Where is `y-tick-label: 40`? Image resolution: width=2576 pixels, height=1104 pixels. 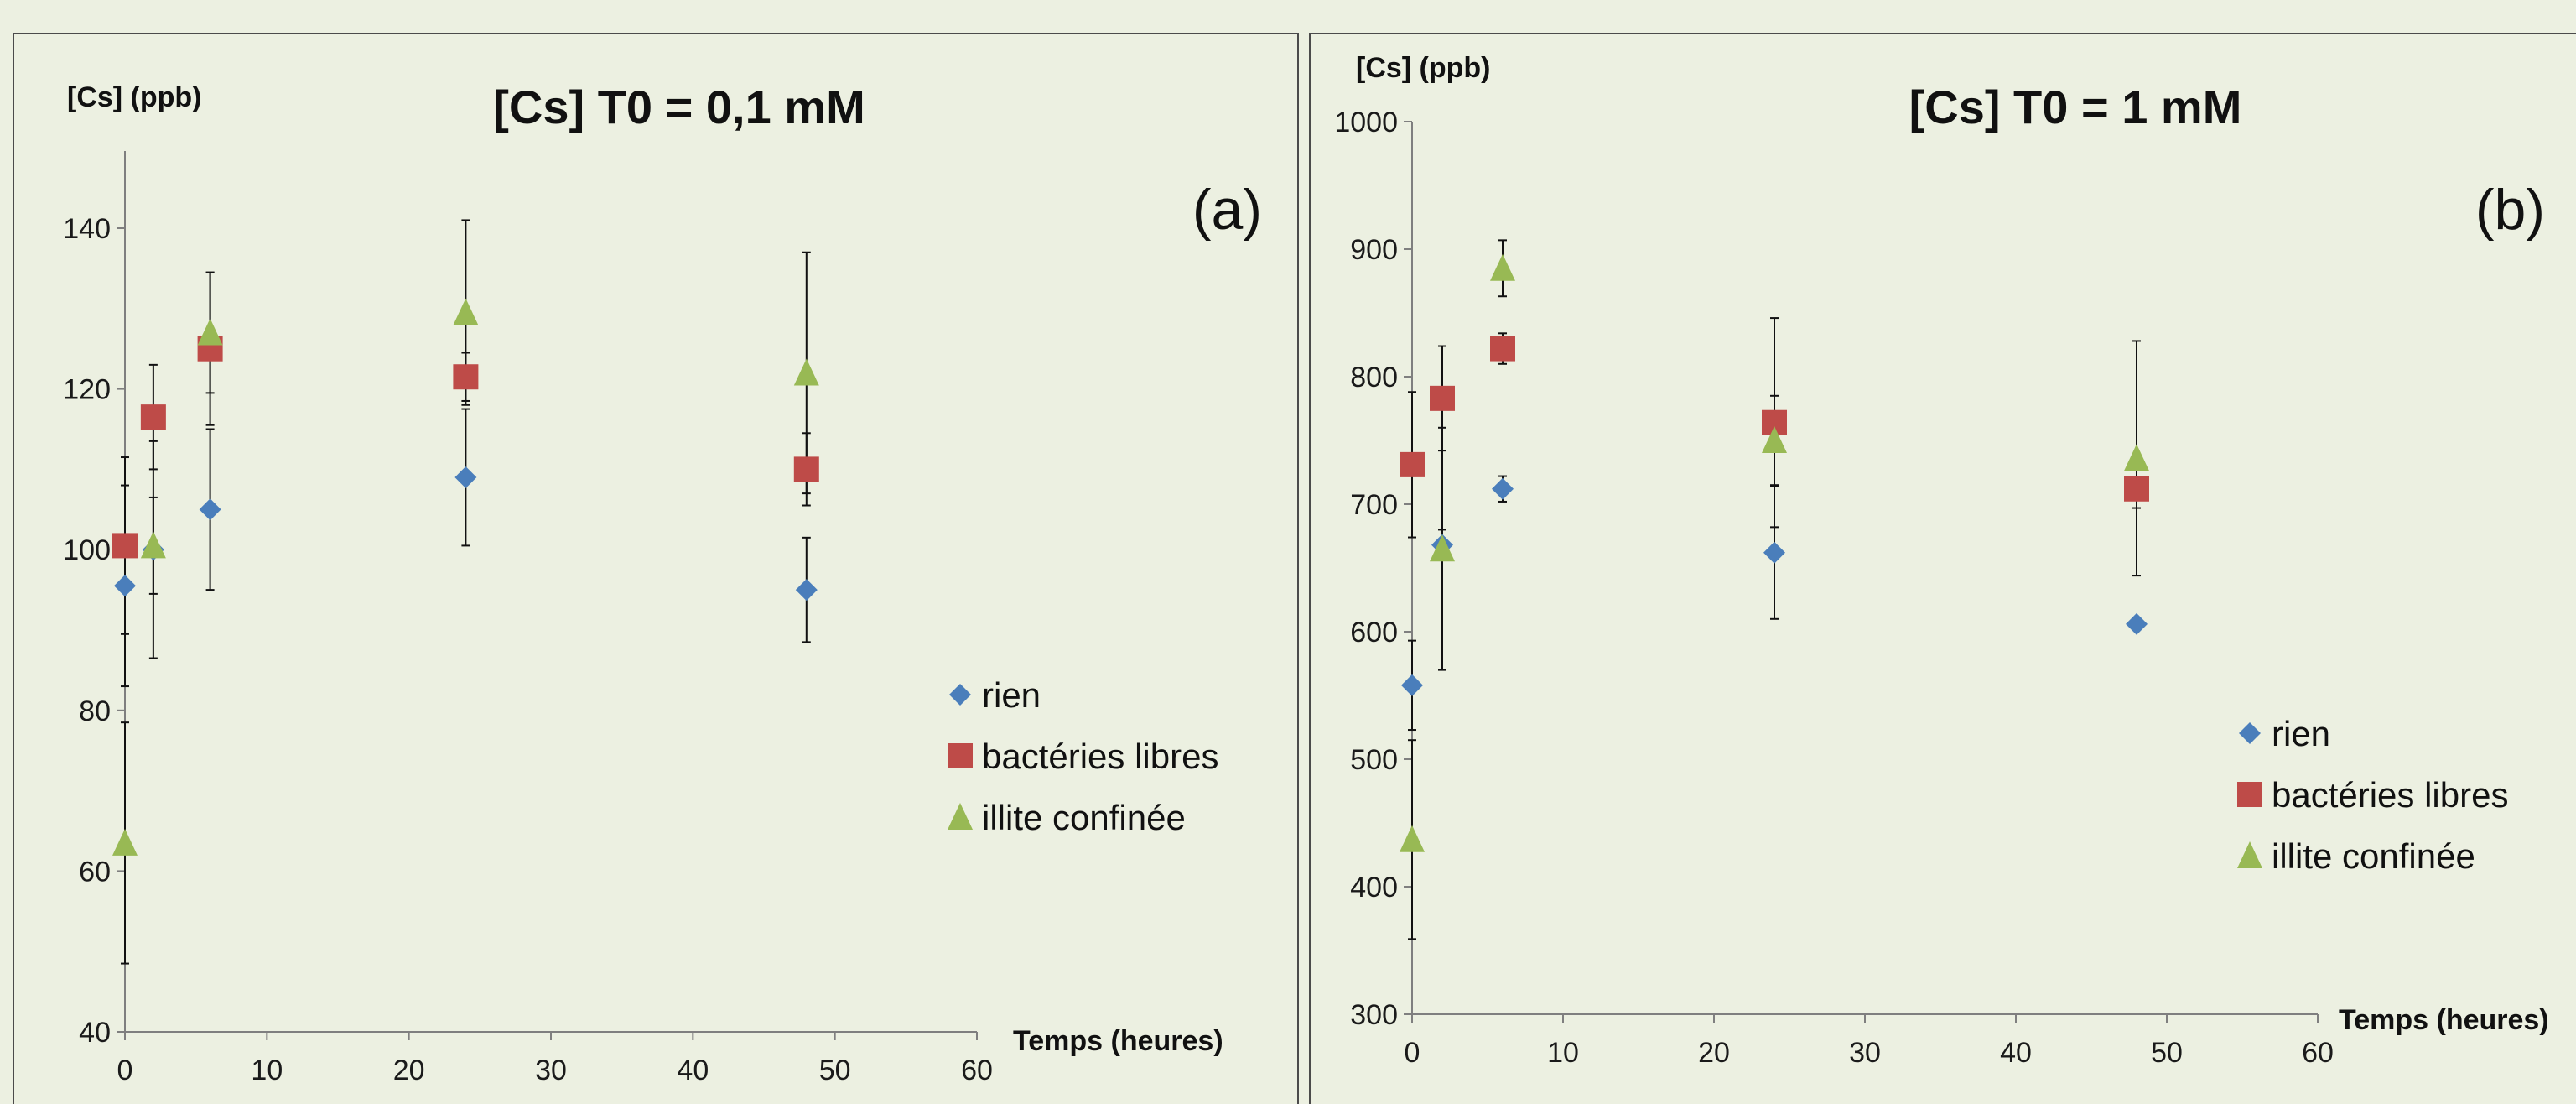
y-tick-label: 40 is located at coordinates (95, 1033).